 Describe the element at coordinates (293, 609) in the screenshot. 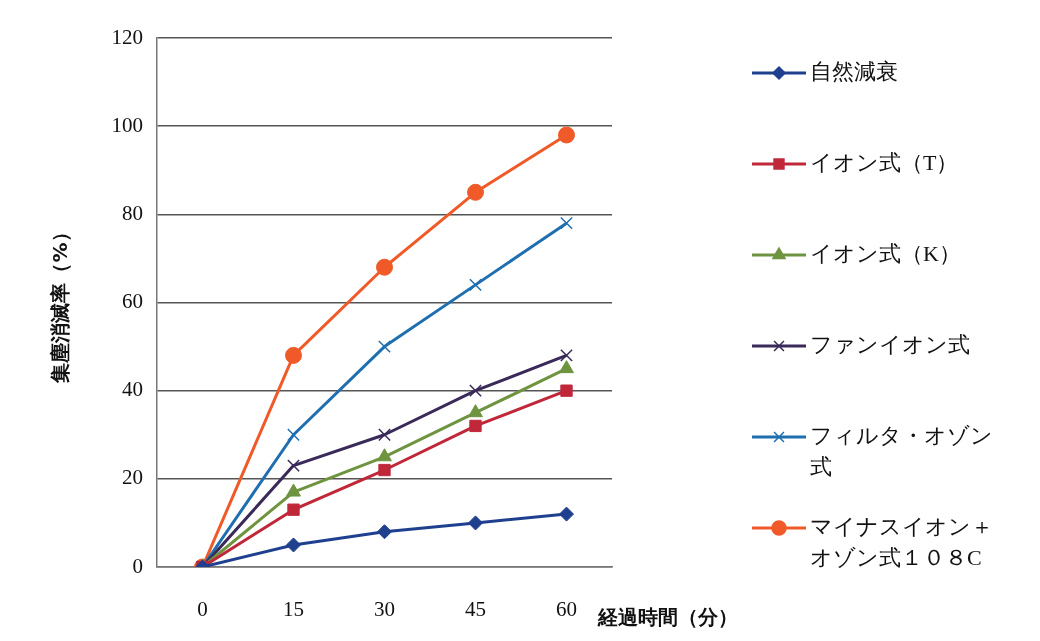

I see `x-tick-label: 15` at that location.